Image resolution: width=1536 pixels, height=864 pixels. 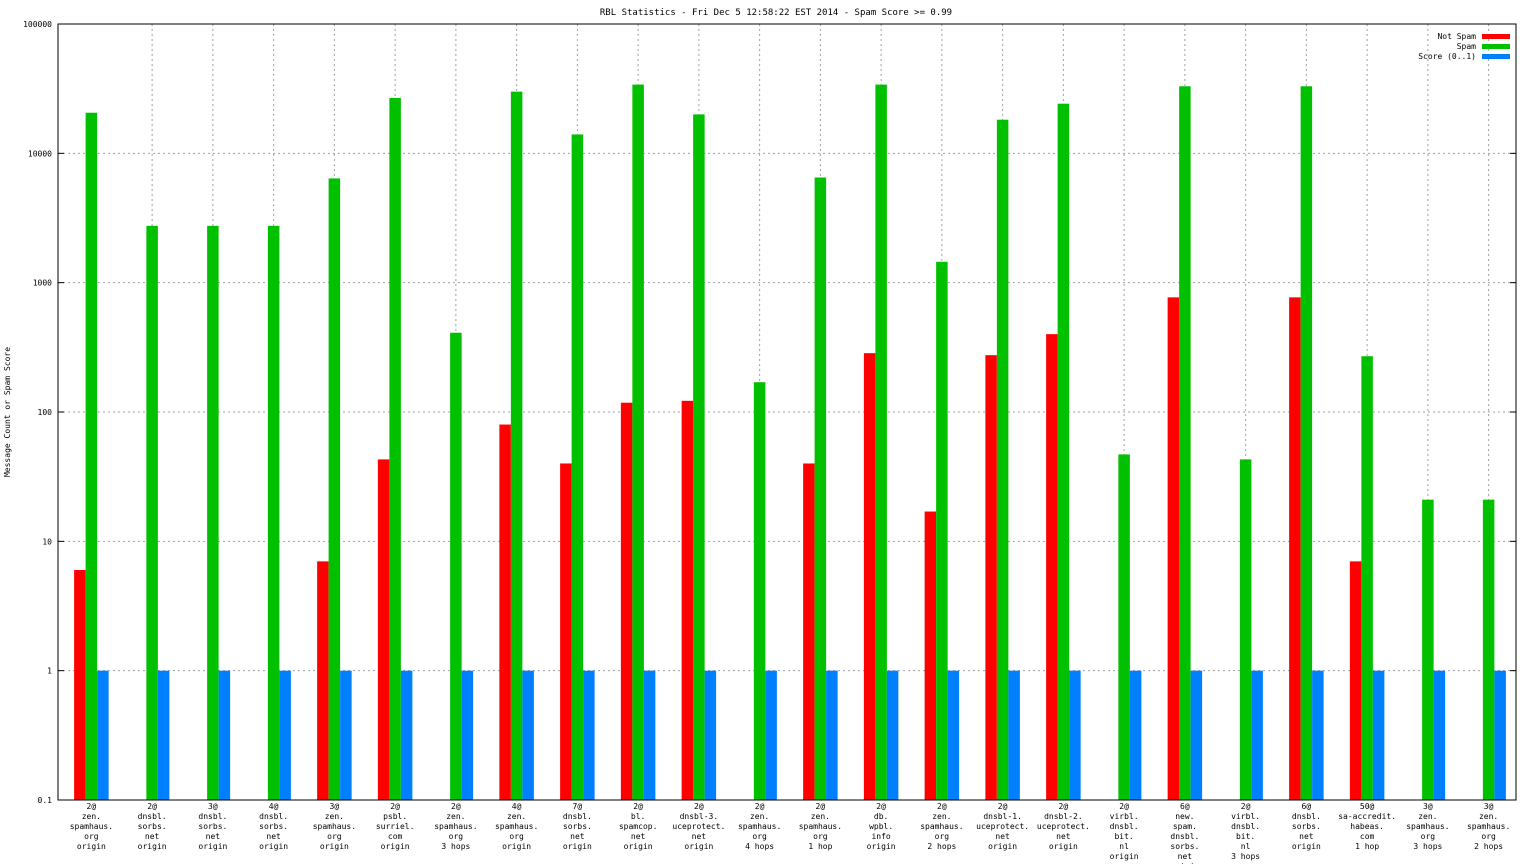 I want to click on y-tick-label: 10, so click(x=47, y=541).